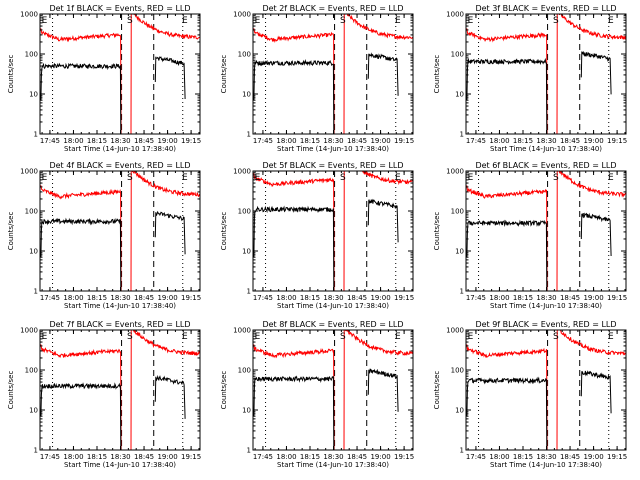 Image resolution: width=640 pixels, height=480 pixels. I want to click on panel-title: Det 5f BLACK = Events, RED = LLD, so click(332, 165).